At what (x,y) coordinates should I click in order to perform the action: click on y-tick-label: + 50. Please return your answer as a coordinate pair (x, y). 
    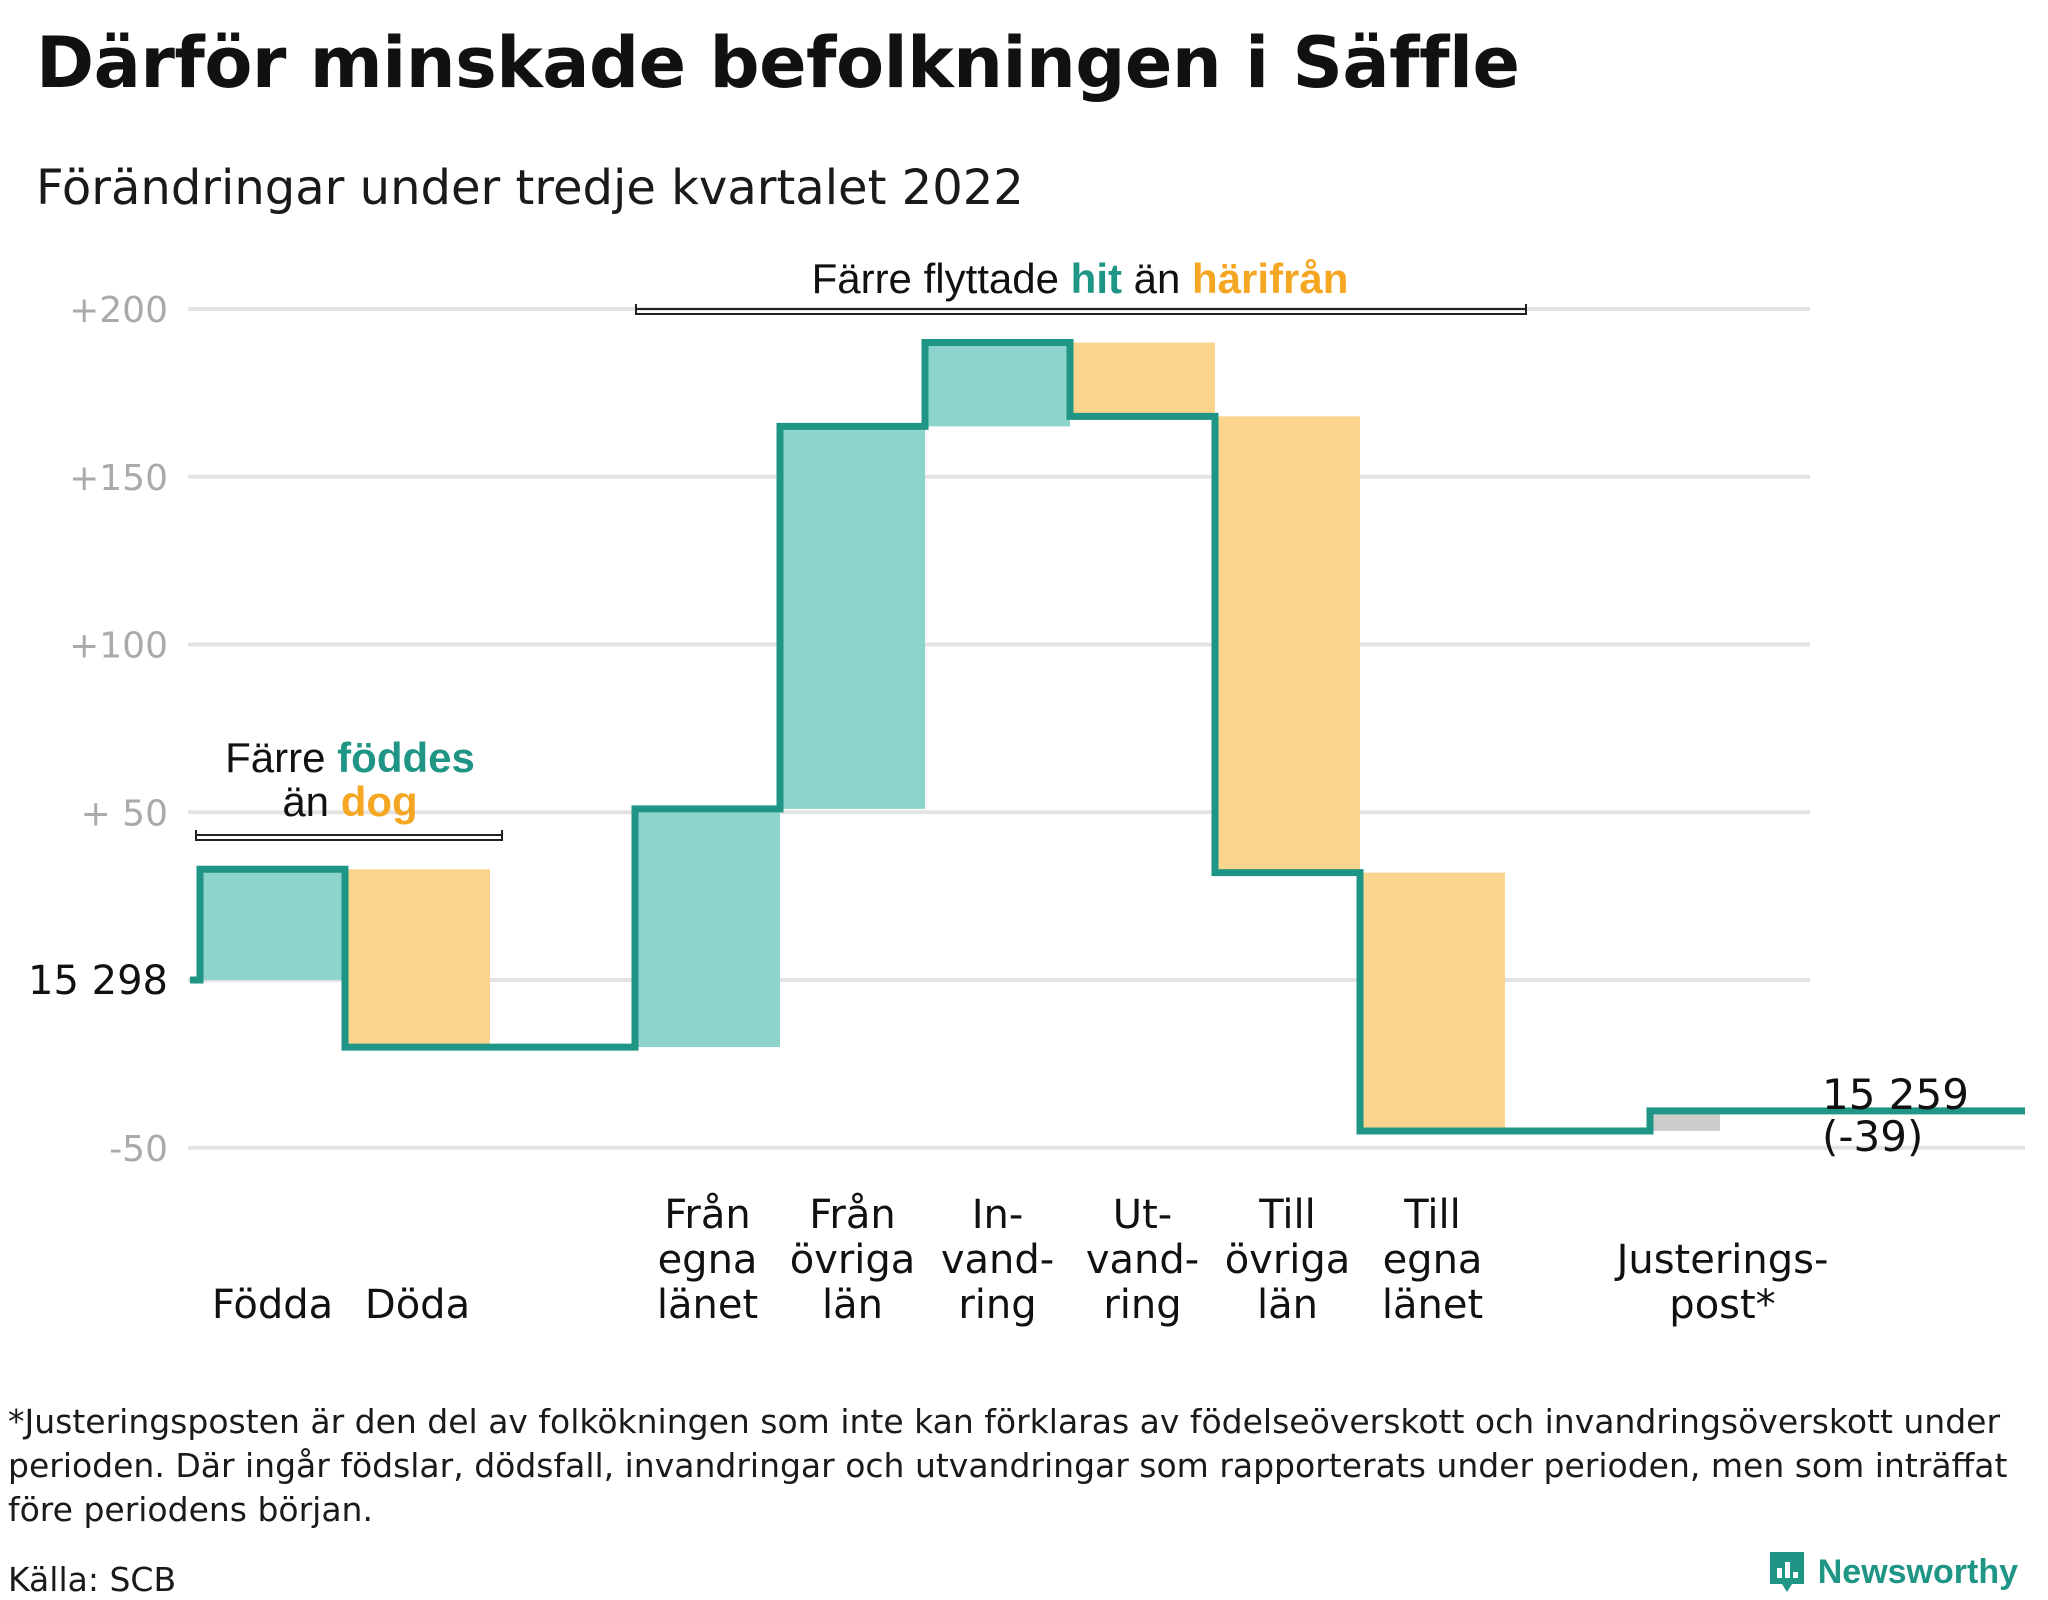
    Looking at the image, I should click on (124, 813).